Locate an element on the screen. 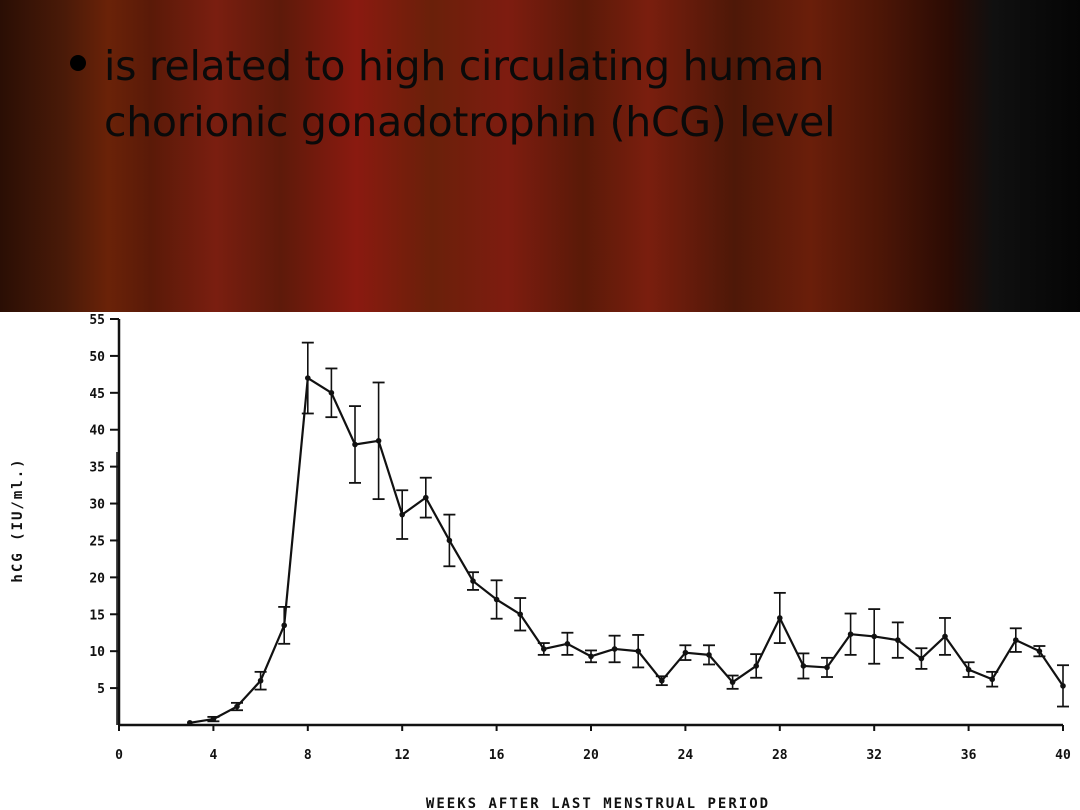  bullet-dot-icon is located at coordinates (78, 63).